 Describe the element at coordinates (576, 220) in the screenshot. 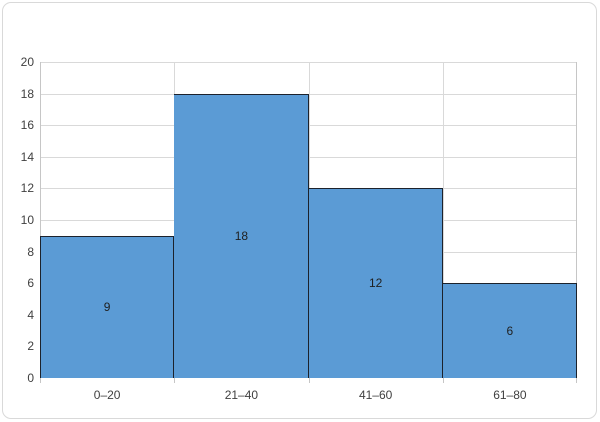

I see `plot-right-edge` at that location.